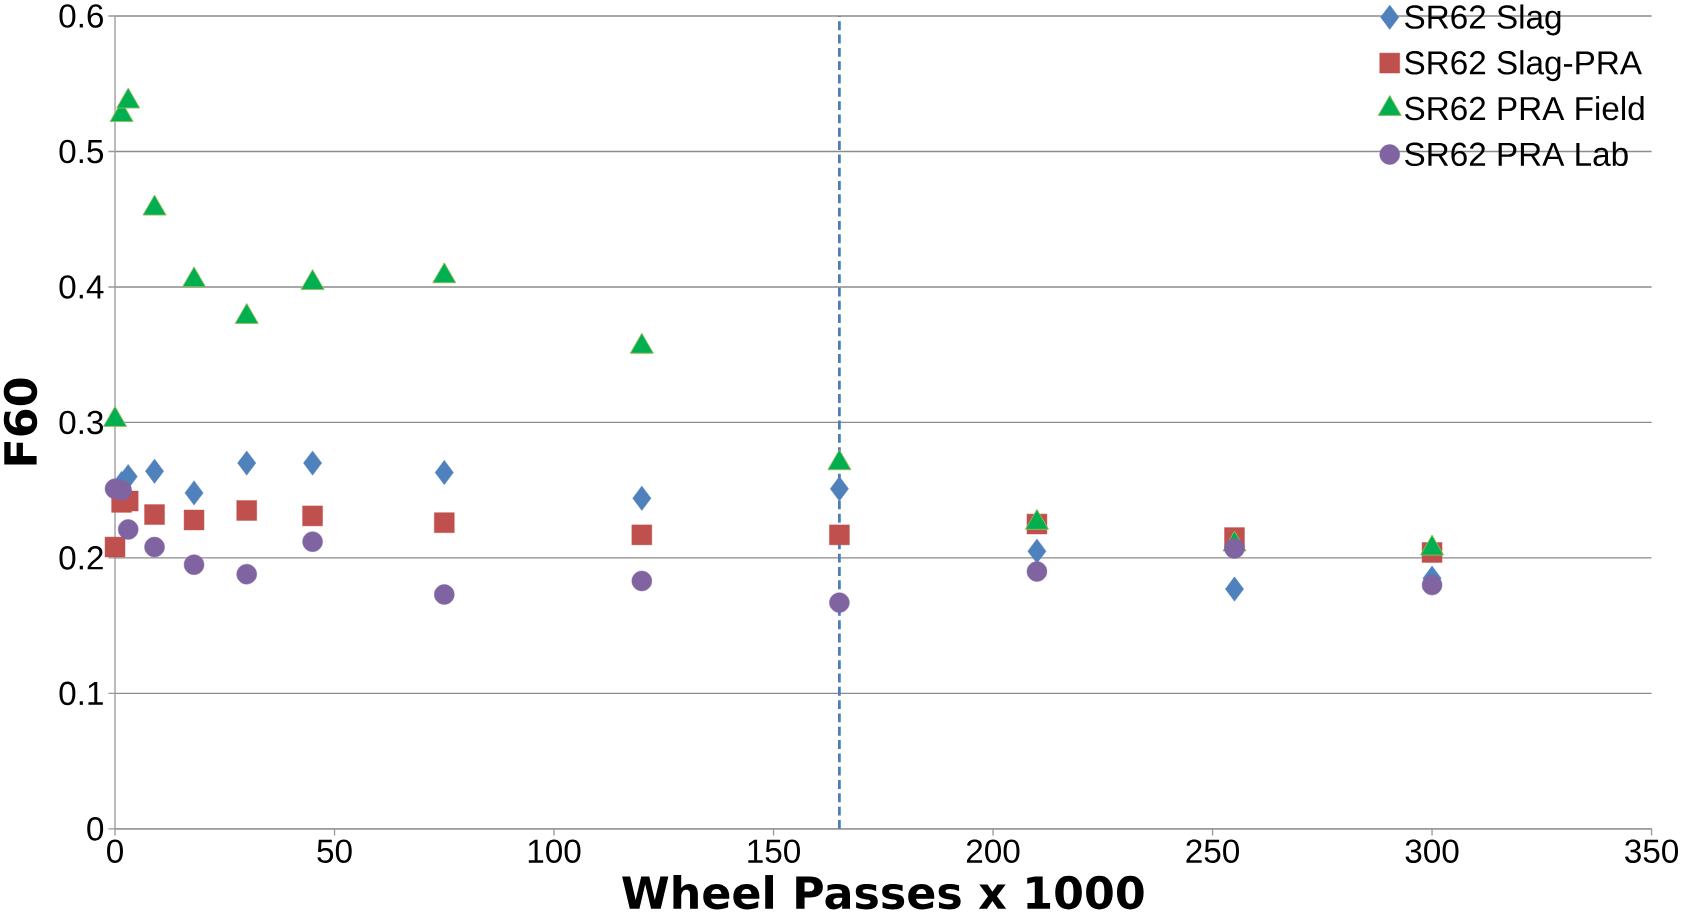 The width and height of the screenshot is (1683, 913). Describe the element at coordinates (883, 892) in the screenshot. I see `x-axis-title: Wheel Passes x 1000` at that location.